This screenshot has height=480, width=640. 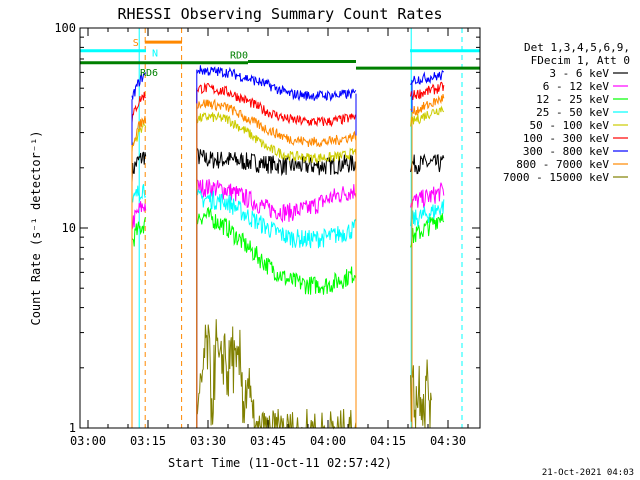 What do you see at coordinates (328, 441) in the screenshot?
I see `x-tick-label: 04:00` at bounding box center [328, 441].